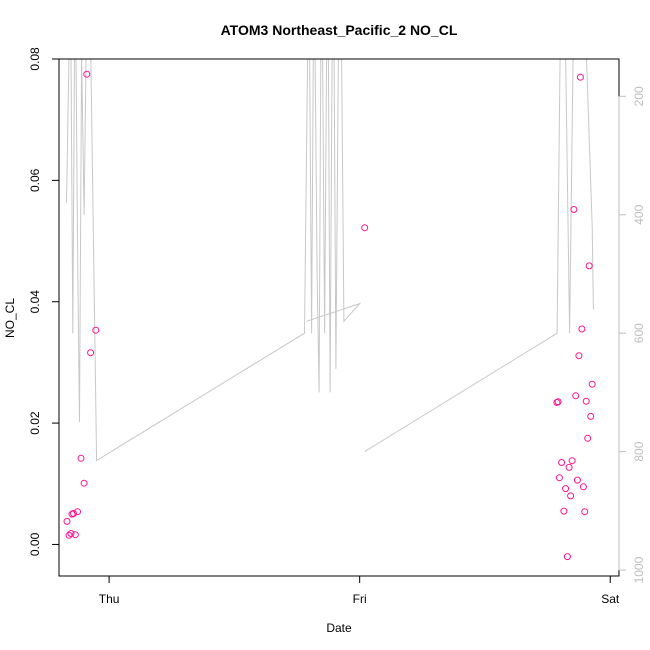 The image size is (650, 650). What do you see at coordinates (639, 569) in the screenshot?
I see `right-tick-label: 1000` at bounding box center [639, 569].